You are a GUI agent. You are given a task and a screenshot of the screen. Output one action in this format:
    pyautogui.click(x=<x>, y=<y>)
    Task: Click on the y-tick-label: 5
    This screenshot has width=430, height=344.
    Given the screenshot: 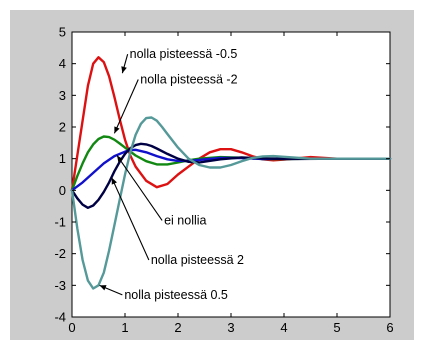 What is the action you would take?
    pyautogui.click(x=62, y=32)
    